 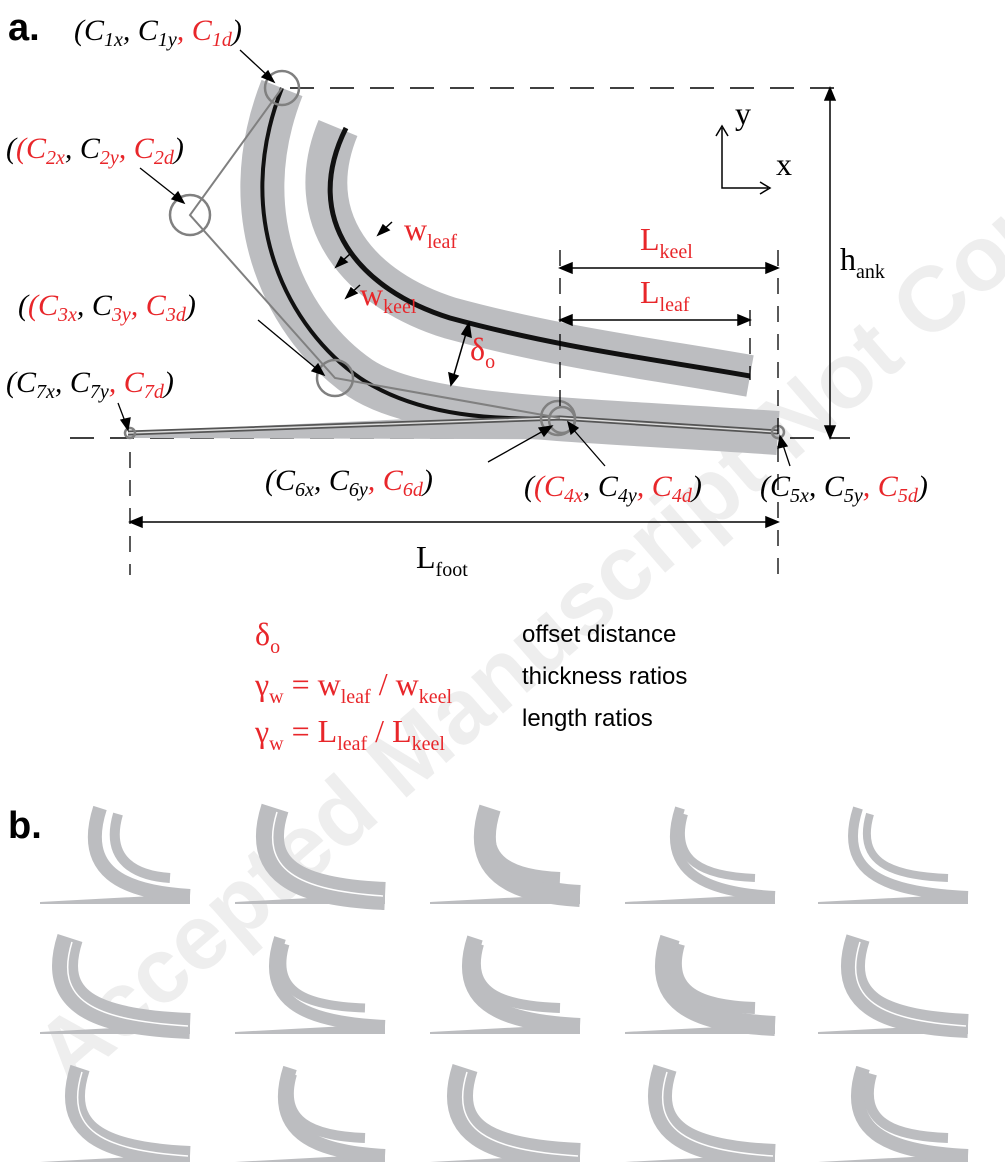 I want to click on foot-variant-r2-c1, so click(x=115, y=986).